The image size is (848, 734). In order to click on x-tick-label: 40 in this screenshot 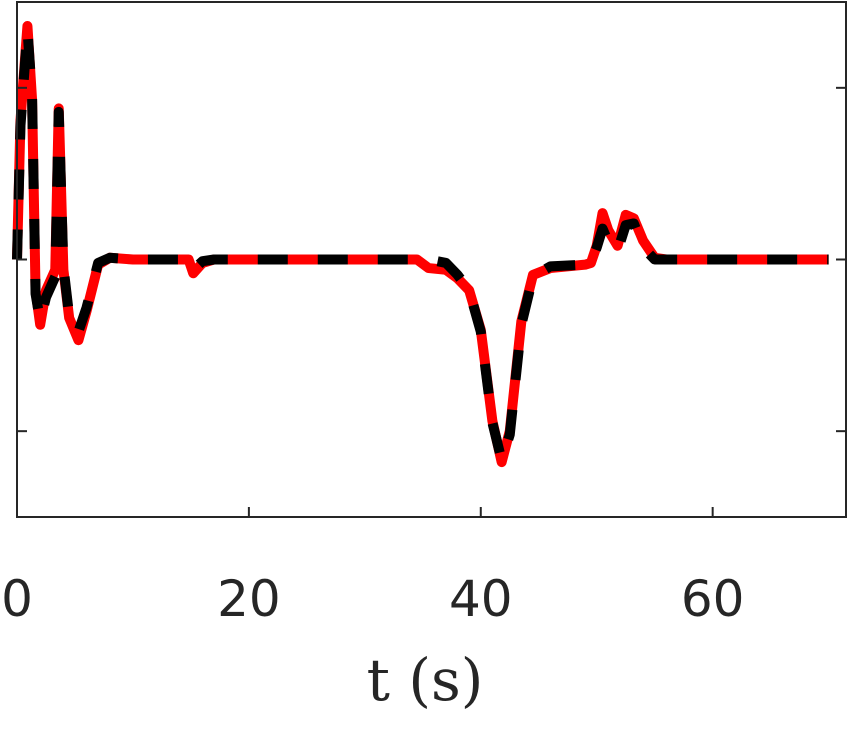, I will do `click(481, 599)`.